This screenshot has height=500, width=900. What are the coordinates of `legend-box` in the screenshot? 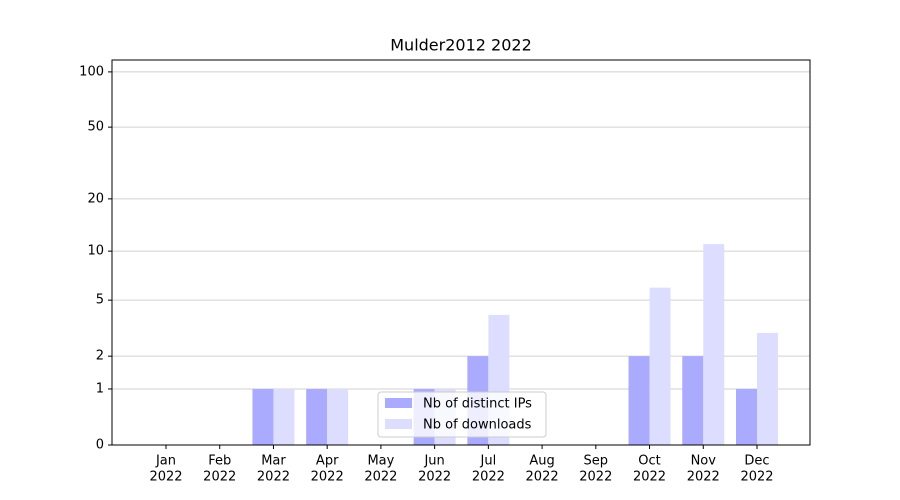 It's located at (462, 414).